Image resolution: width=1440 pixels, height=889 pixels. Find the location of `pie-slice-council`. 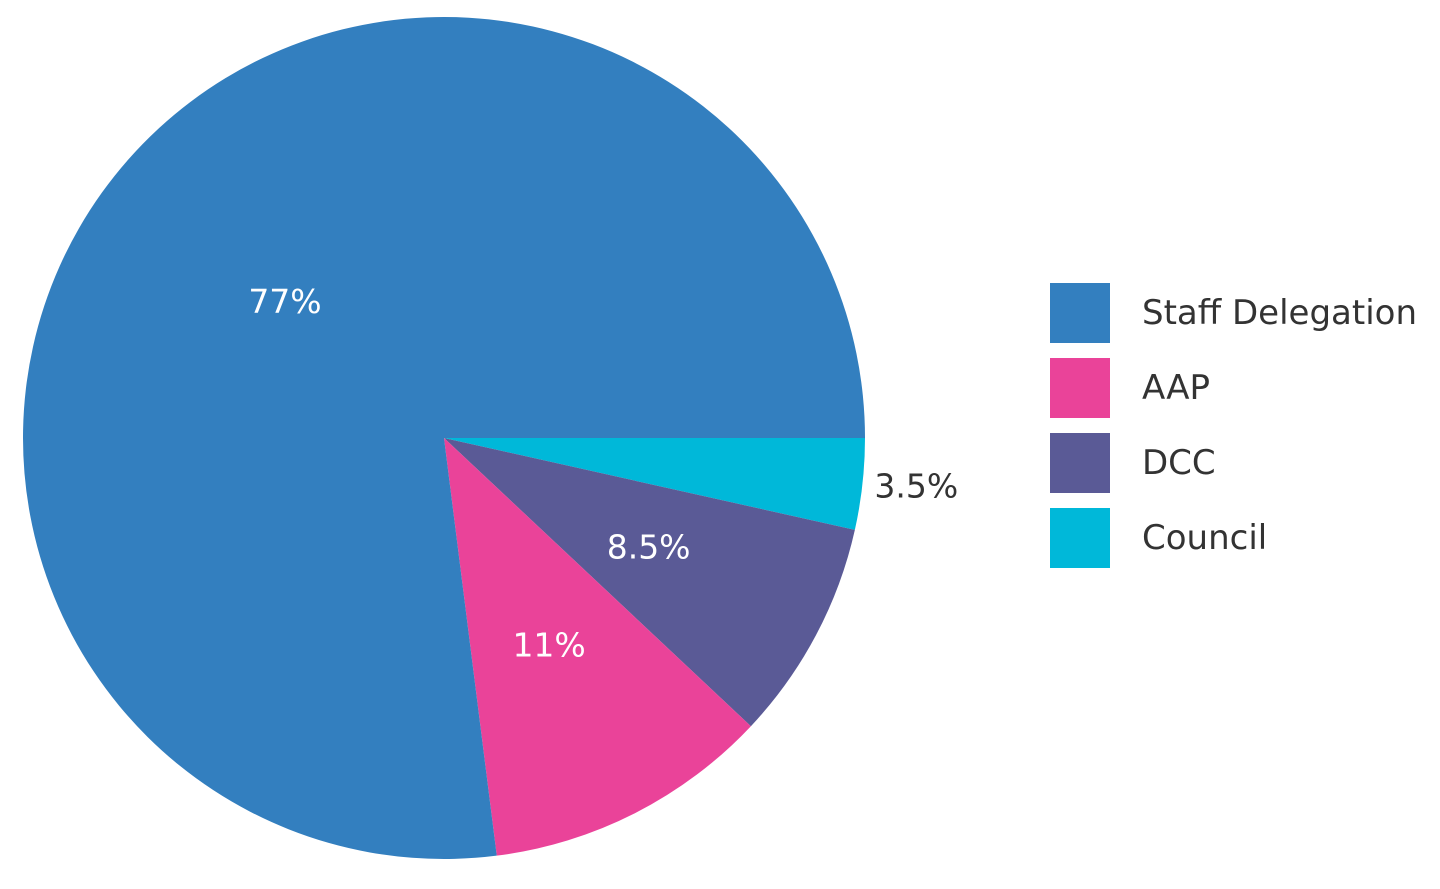

pie-slice-council is located at coordinates (654, 484).